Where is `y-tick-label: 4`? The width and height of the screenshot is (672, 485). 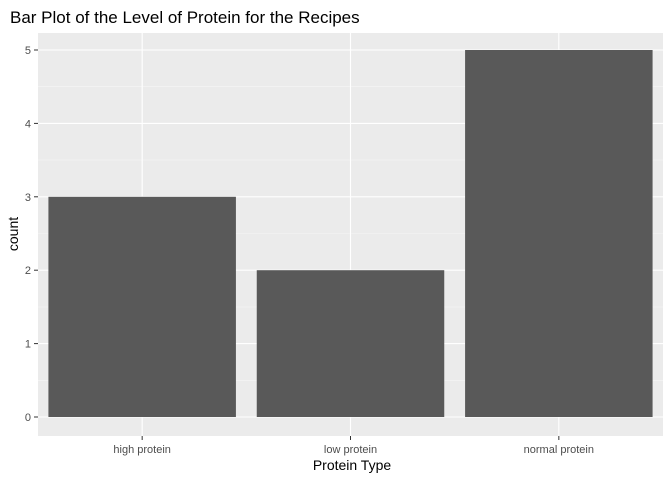 y-tick-label: 4 is located at coordinates (28, 124).